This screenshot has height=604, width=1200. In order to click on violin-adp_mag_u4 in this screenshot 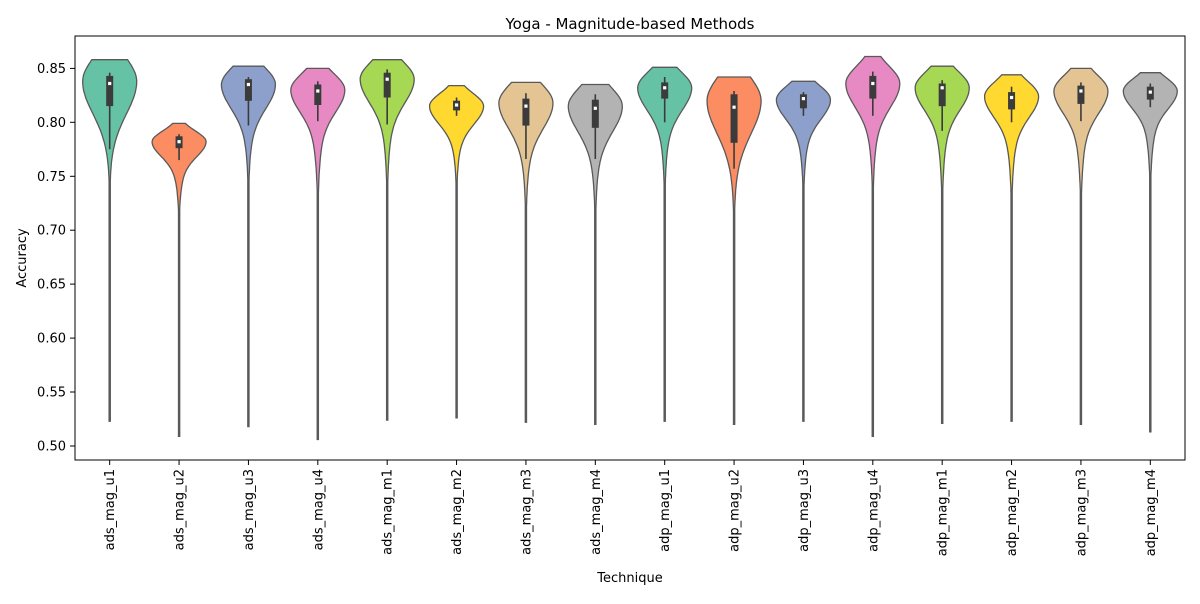, I will do `click(873, 246)`.